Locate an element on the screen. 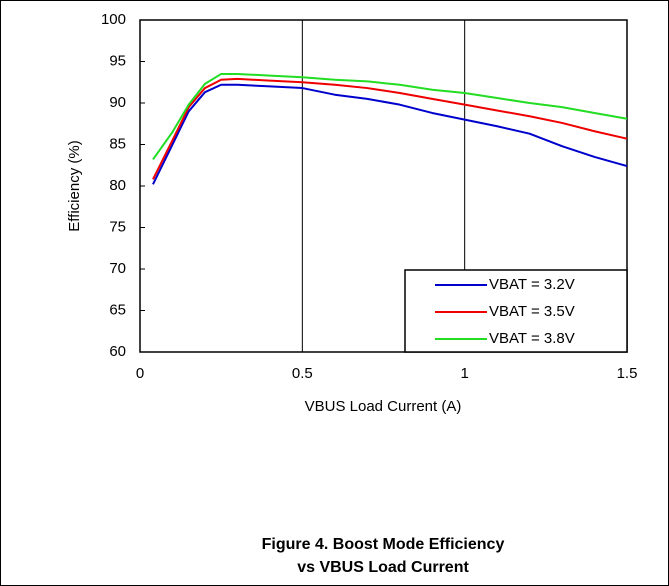 The image size is (669, 586). legend-label: VBAT = 3.8V is located at coordinates (532, 338).